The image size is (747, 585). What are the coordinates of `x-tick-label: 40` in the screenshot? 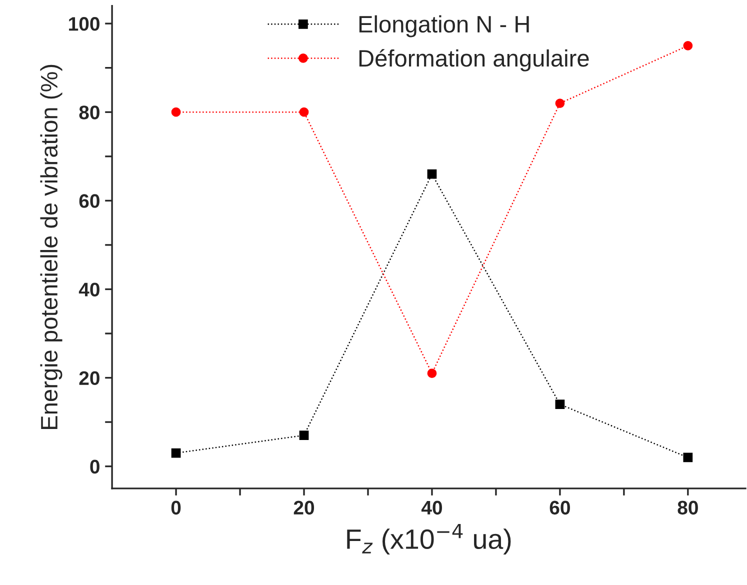 It's located at (431, 507).